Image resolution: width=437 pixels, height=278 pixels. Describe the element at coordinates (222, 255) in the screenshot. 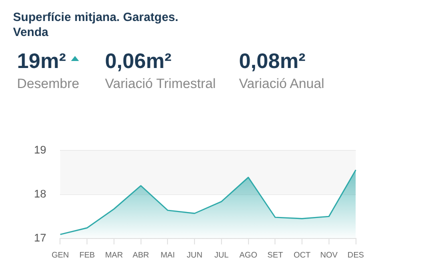

I see `x-tick-label: JUL` at that location.